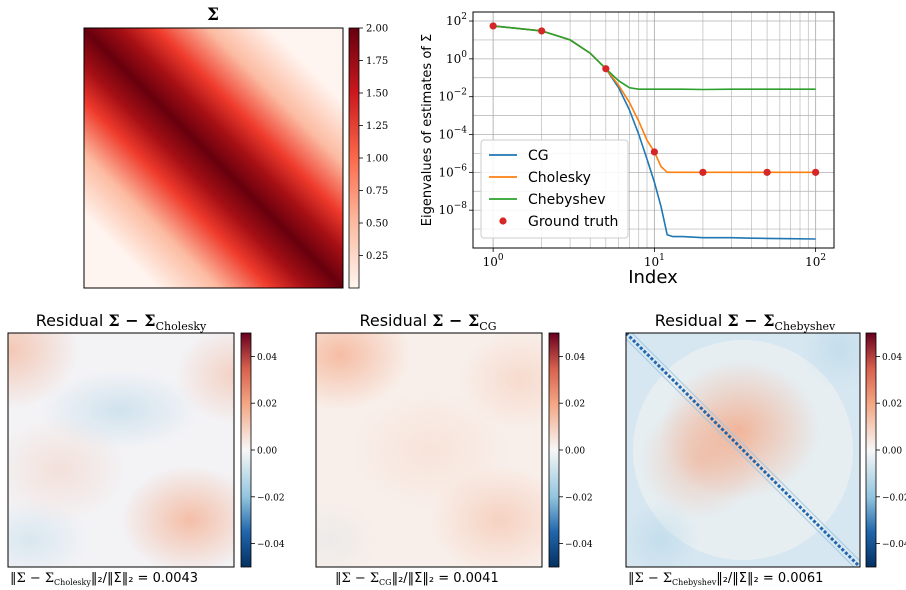 The width and height of the screenshot is (906, 590). What do you see at coordinates (377, 29) in the screenshot?
I see `sigma-colorbar-tick-label: 2.00` at bounding box center [377, 29].